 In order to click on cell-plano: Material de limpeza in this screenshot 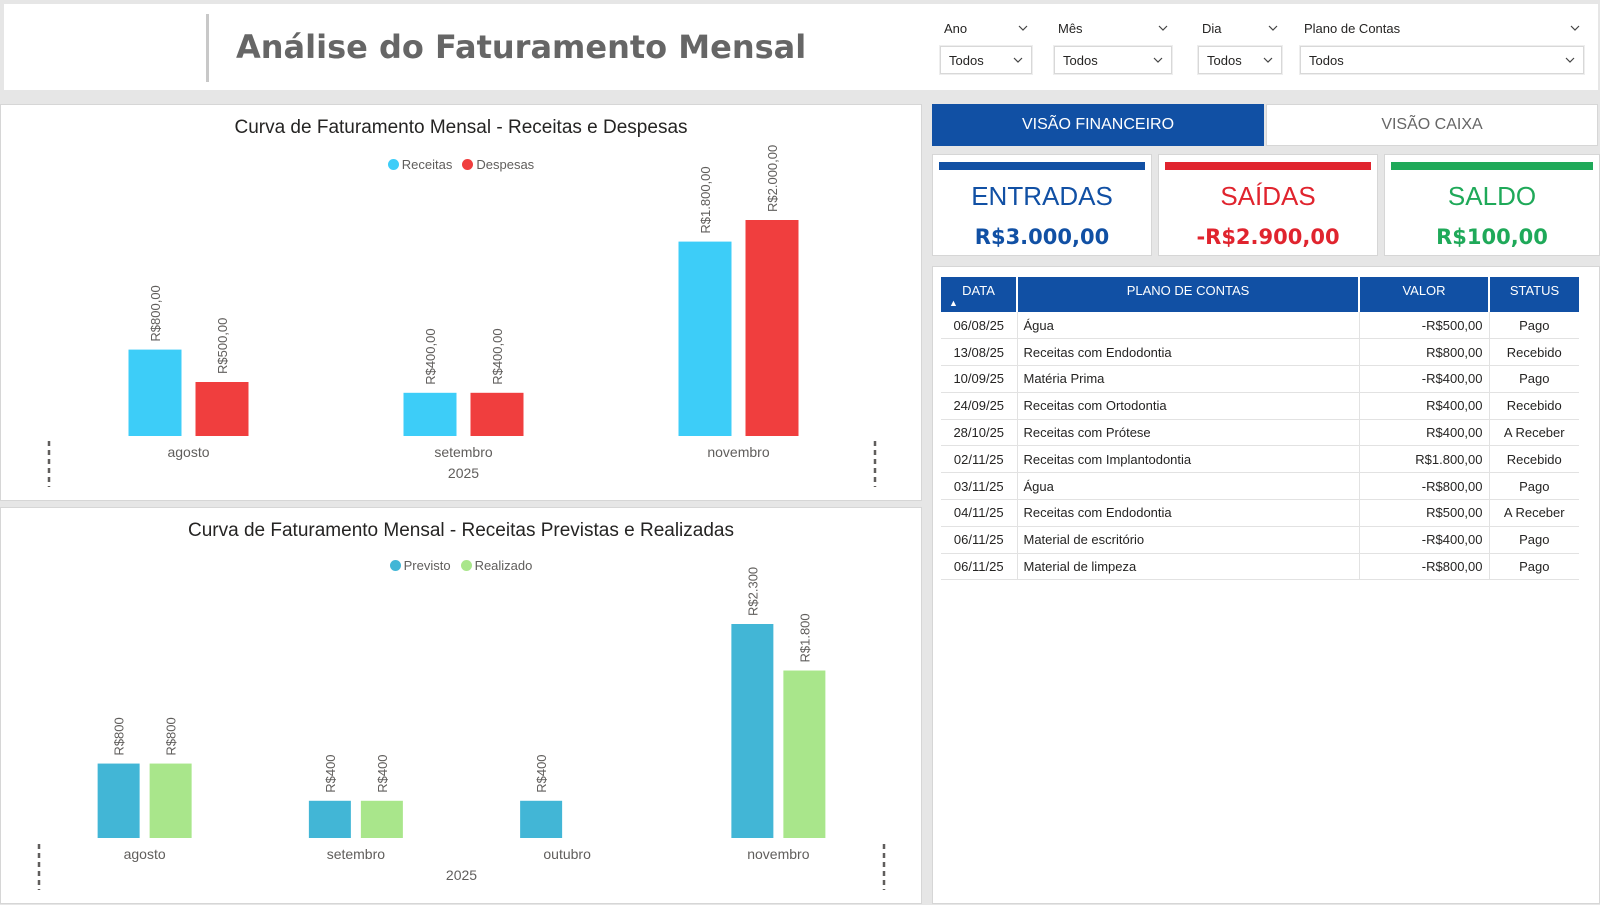, I will do `click(1188, 567)`.